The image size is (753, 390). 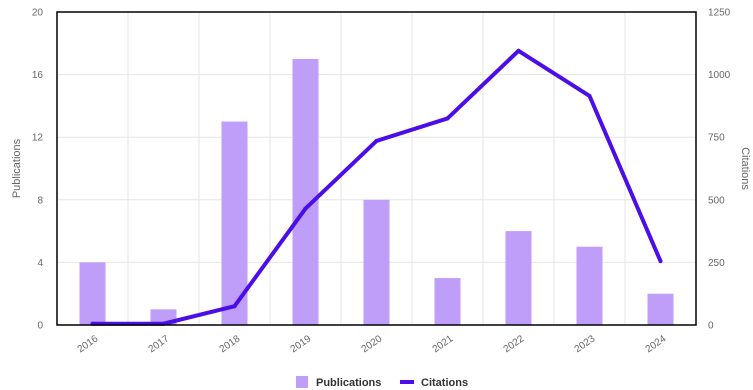 What do you see at coordinates (656, 344) in the screenshot?
I see `x-tick-label: 2024` at bounding box center [656, 344].